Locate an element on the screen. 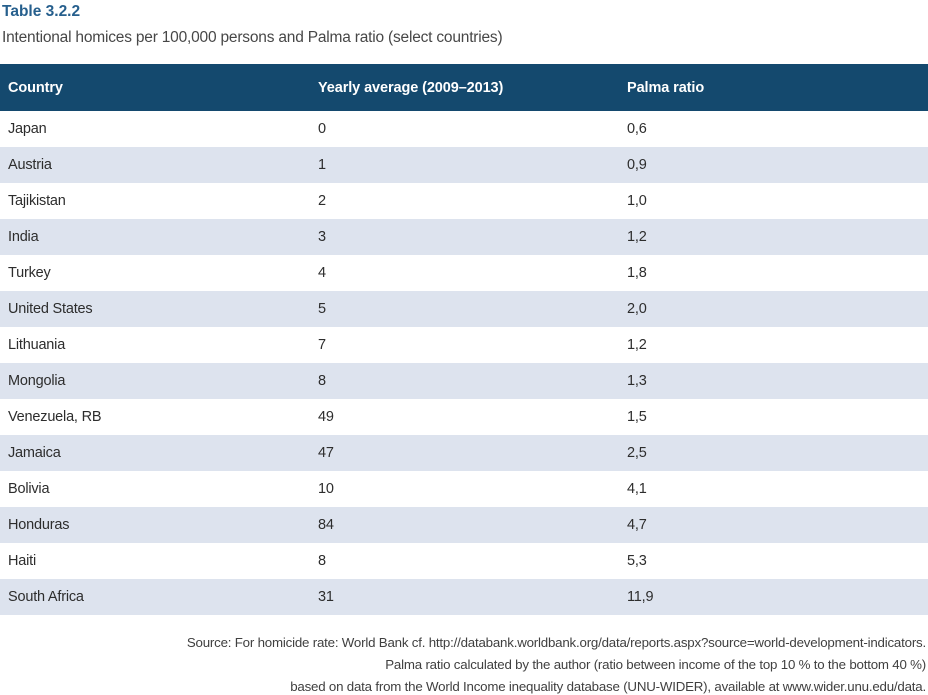  cell-country: Venezuela, RB is located at coordinates (55, 417).